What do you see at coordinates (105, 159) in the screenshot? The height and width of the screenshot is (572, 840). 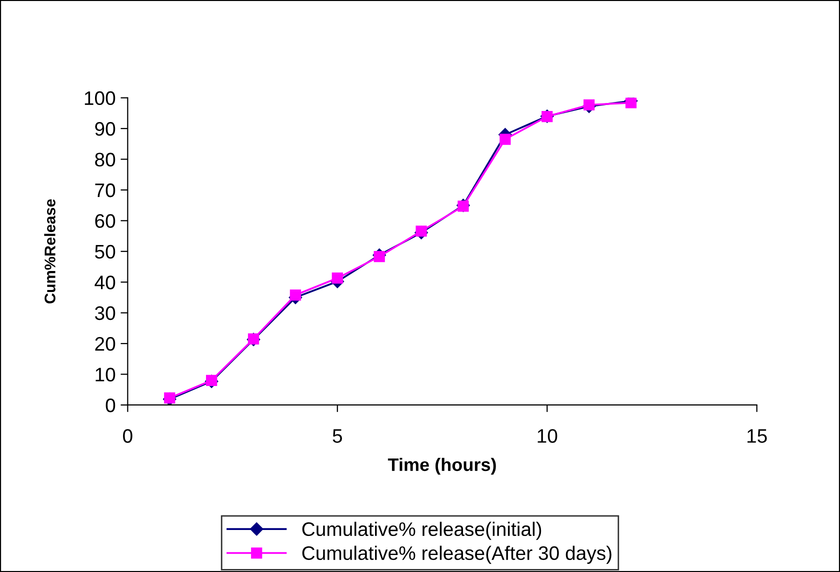 I see `y-tick-label: 80` at bounding box center [105, 159].